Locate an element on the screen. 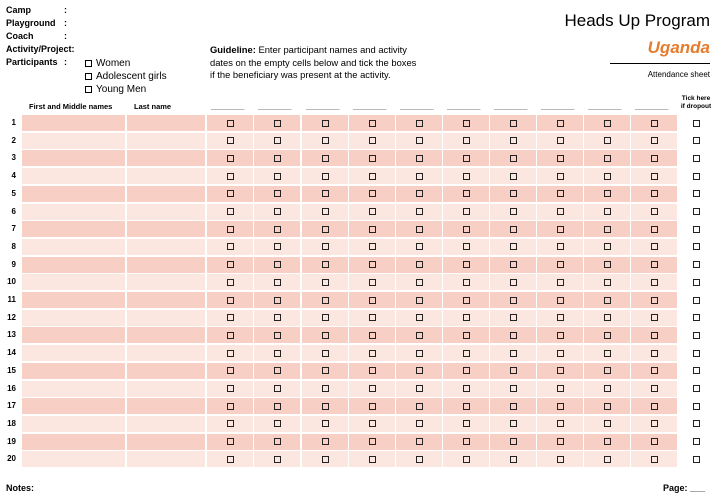 This screenshot has width=720, height=498. date-column-header-5: ________ is located at coordinates (417, 106).